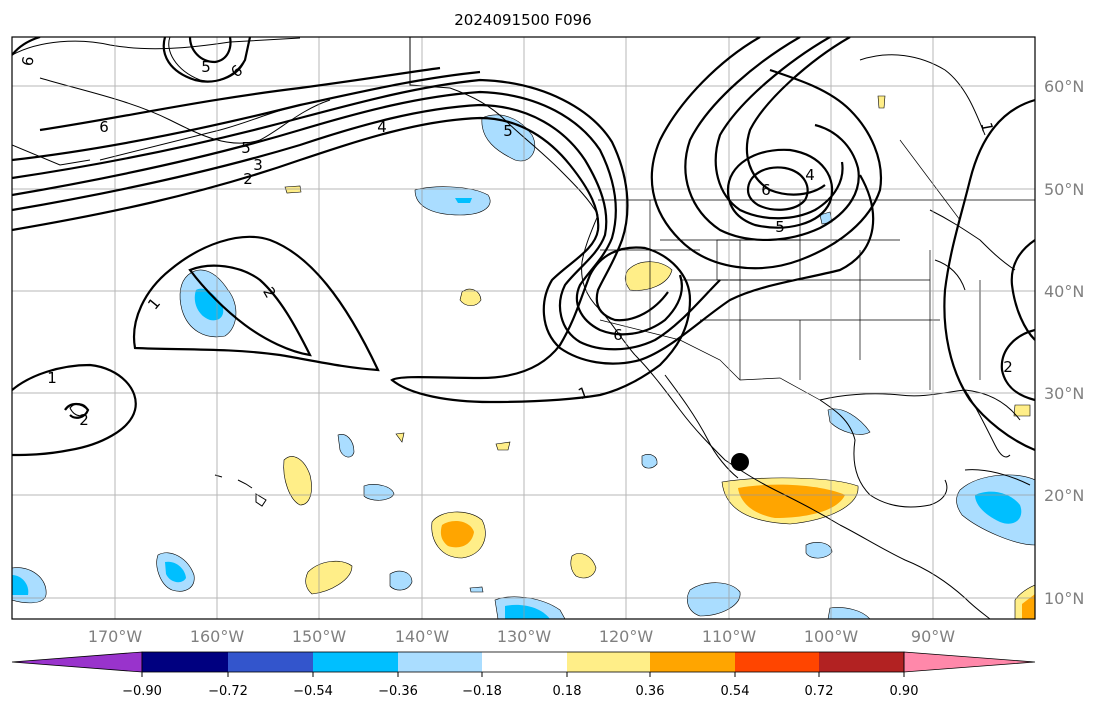  Describe the element at coordinates (1064, 598) in the screenshot. I see `lat-label: 10°N` at that location.